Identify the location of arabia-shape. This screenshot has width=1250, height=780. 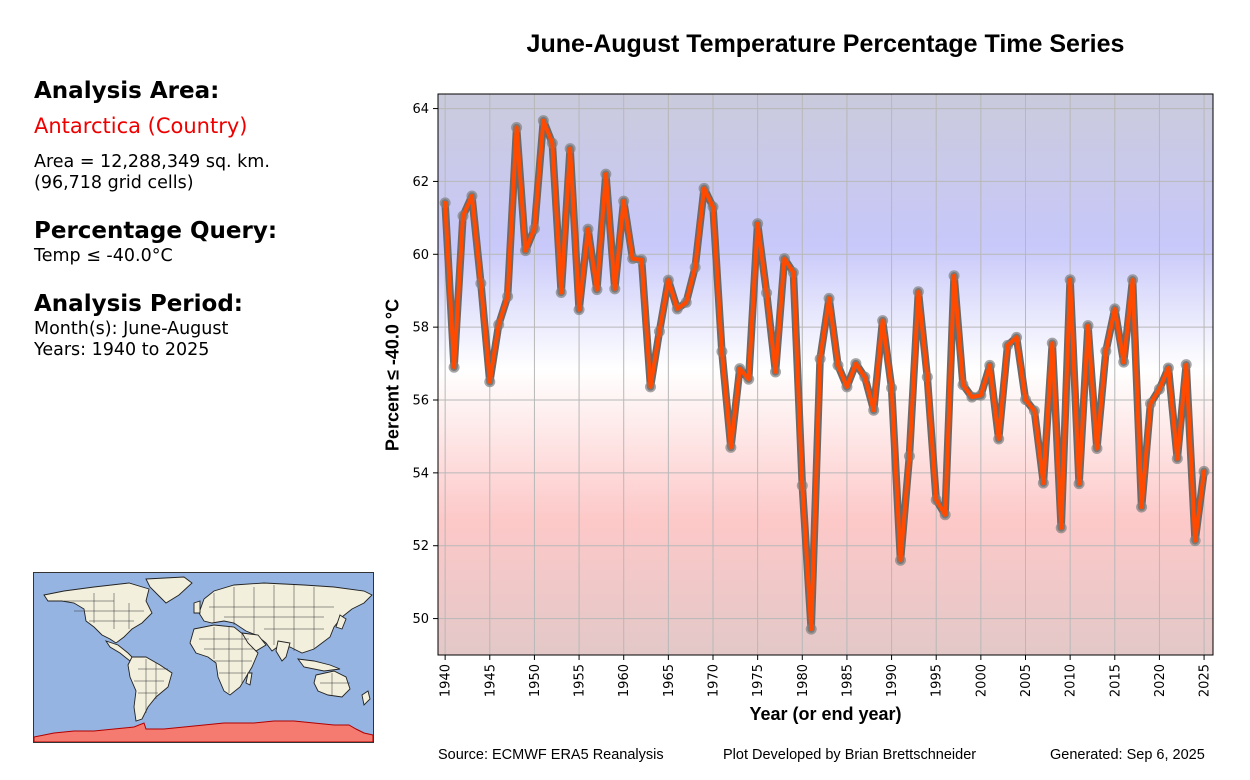
(254, 642).